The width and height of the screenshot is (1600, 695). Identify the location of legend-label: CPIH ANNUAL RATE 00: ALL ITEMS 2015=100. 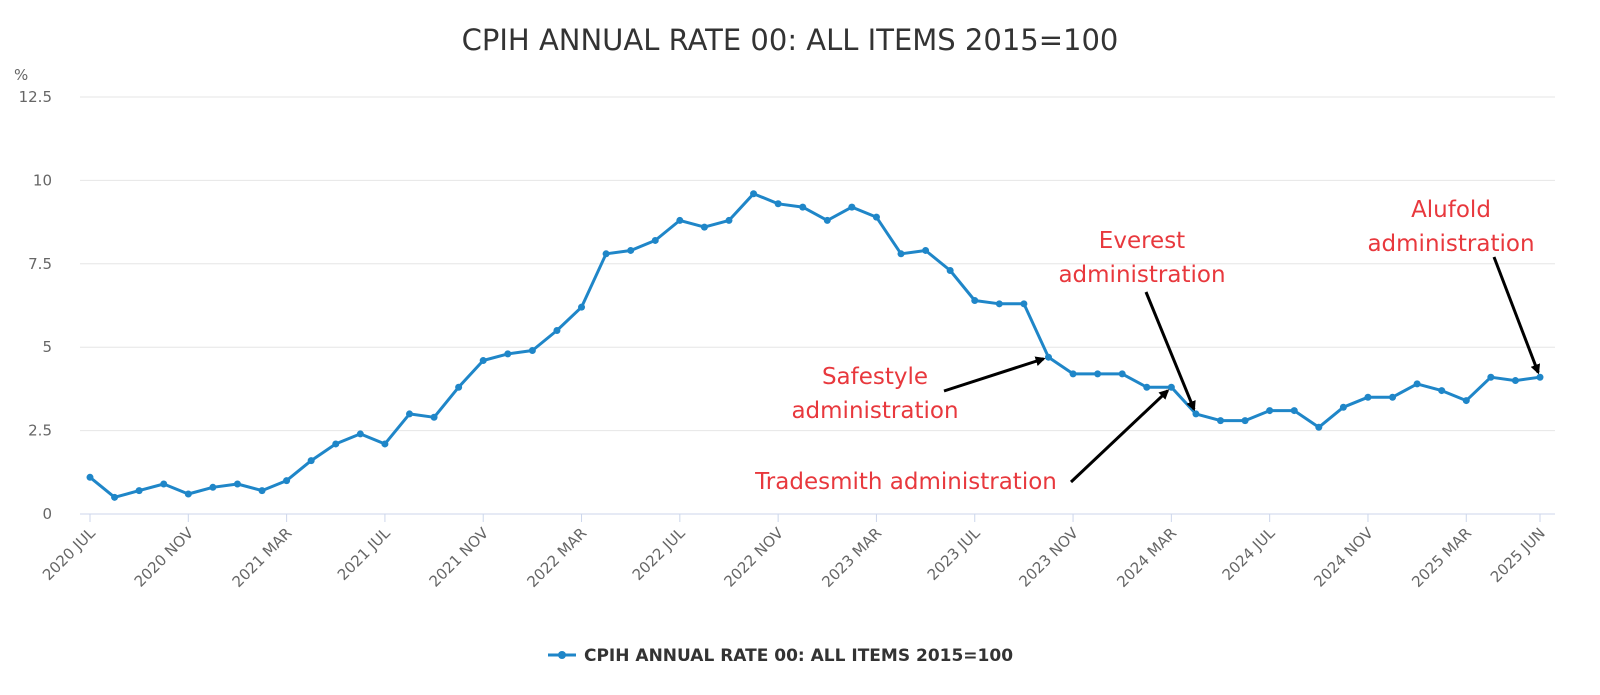
(798, 656).